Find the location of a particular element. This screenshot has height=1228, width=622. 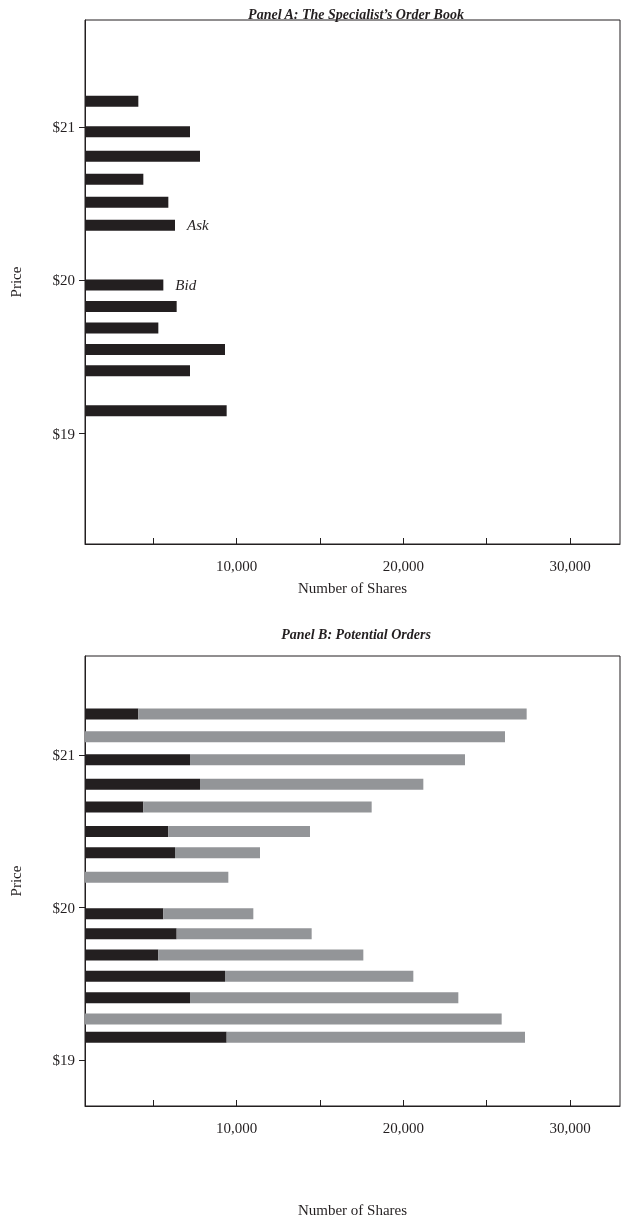

annotation: Ask is located at coordinates (197, 225).